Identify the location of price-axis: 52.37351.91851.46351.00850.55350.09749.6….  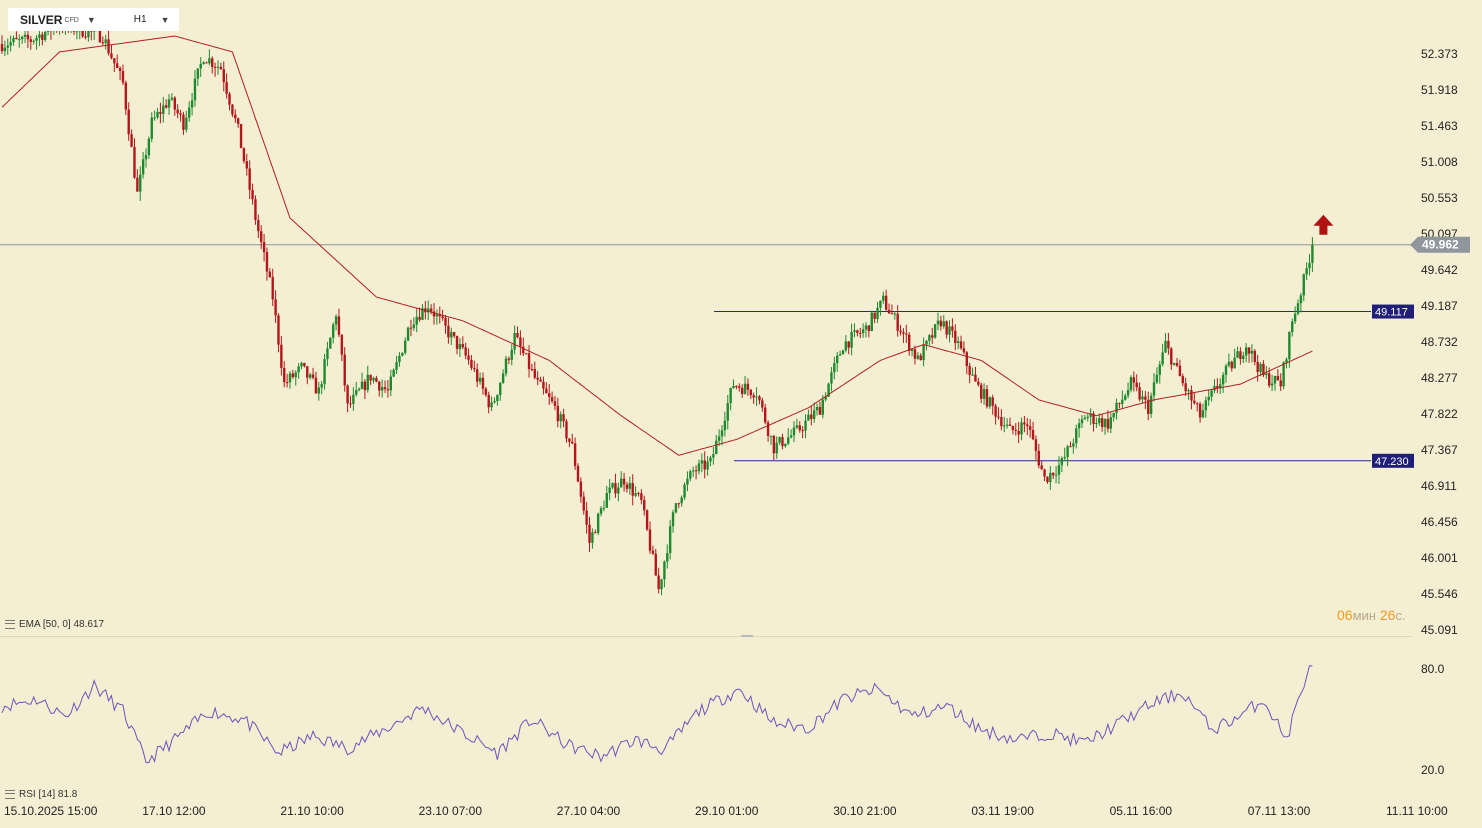
(1421, 342).